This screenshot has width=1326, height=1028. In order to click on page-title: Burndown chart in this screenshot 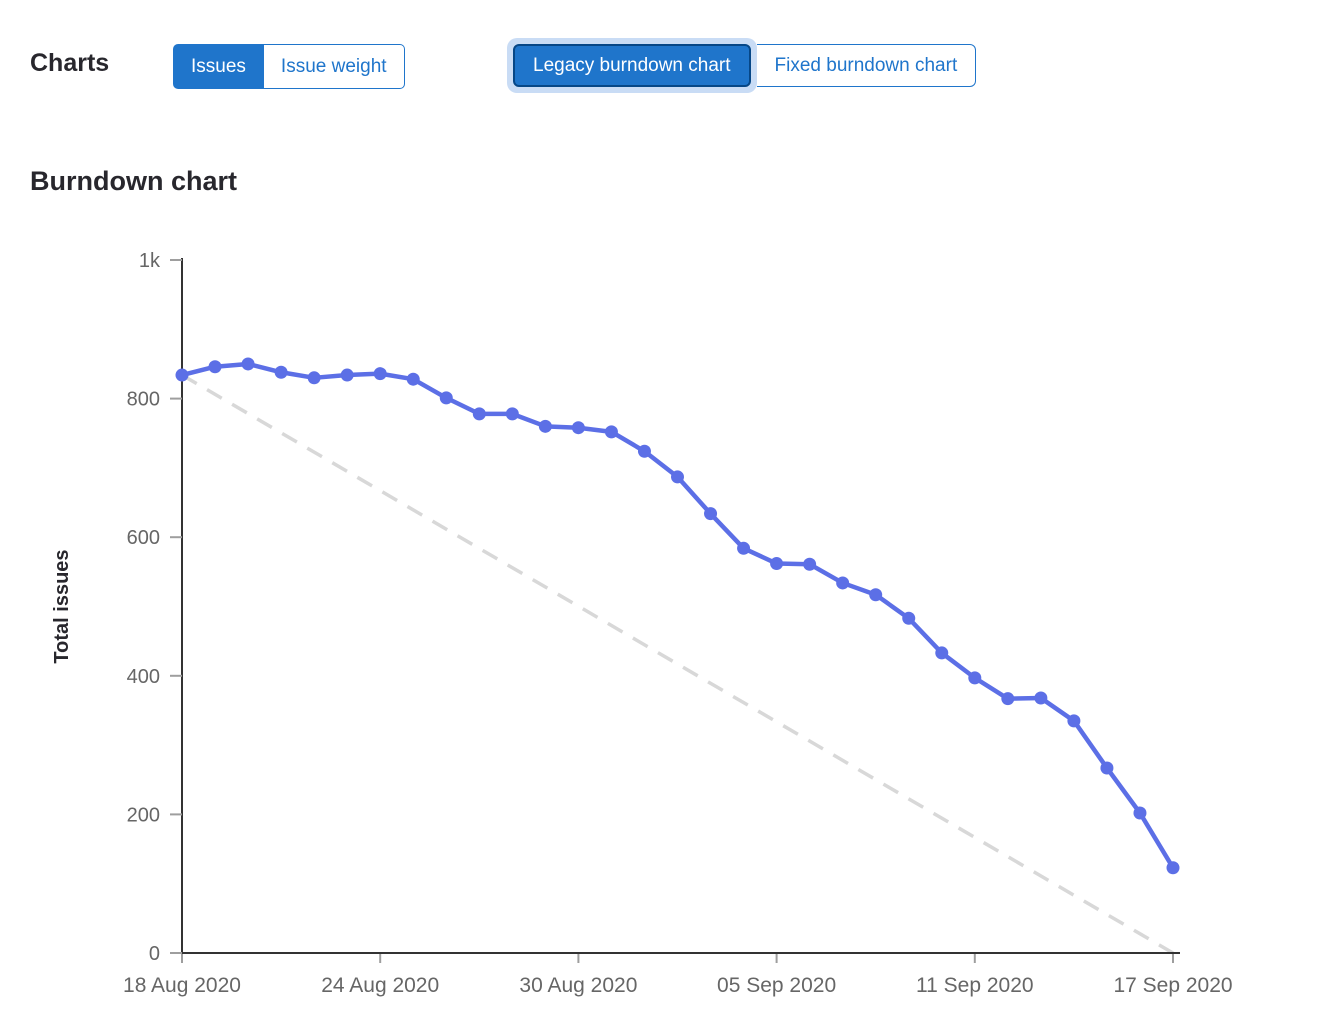, I will do `click(133, 181)`.